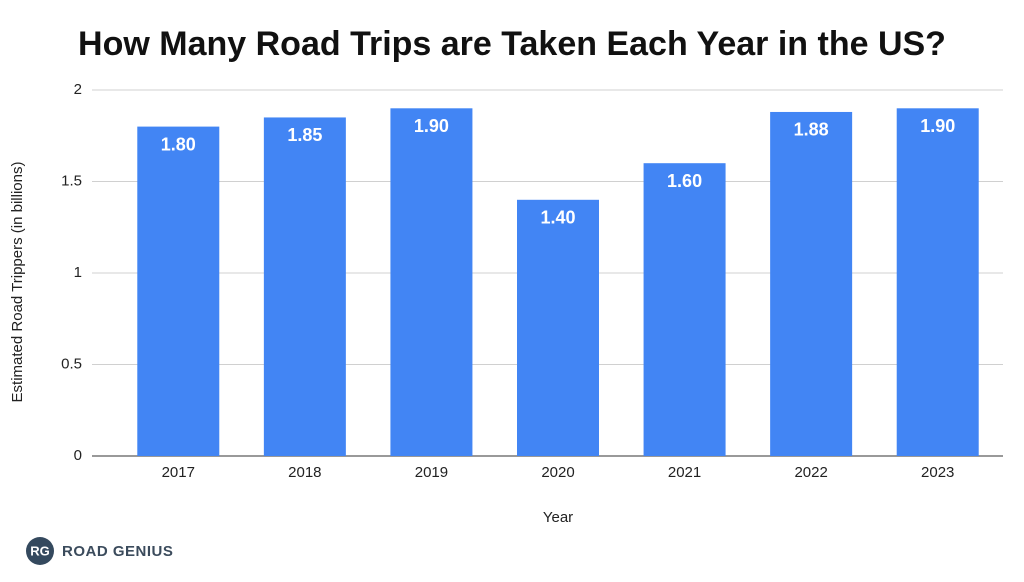 This screenshot has width=1024, height=582. Describe the element at coordinates (811, 130) in the screenshot. I see `value-label: 1.88` at that location.